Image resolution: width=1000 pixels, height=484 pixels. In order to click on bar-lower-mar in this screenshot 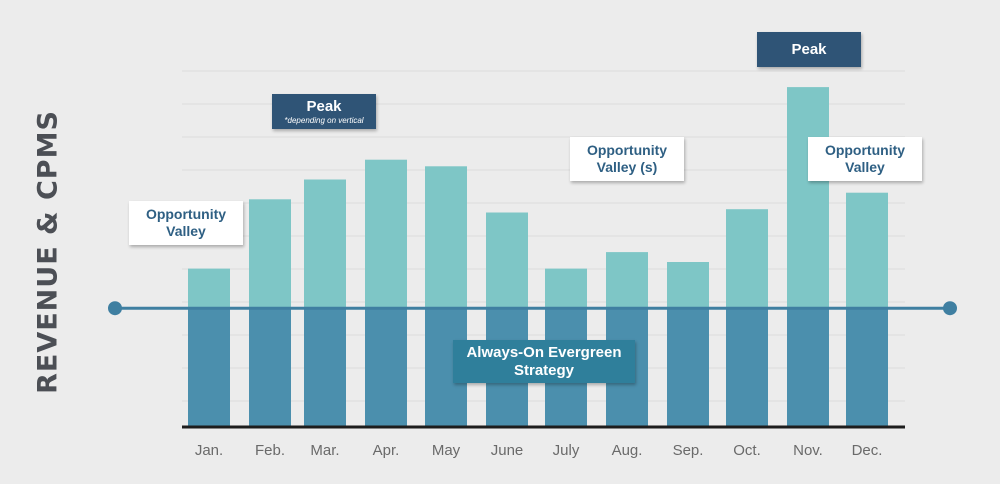, I will do `click(325, 367)`.